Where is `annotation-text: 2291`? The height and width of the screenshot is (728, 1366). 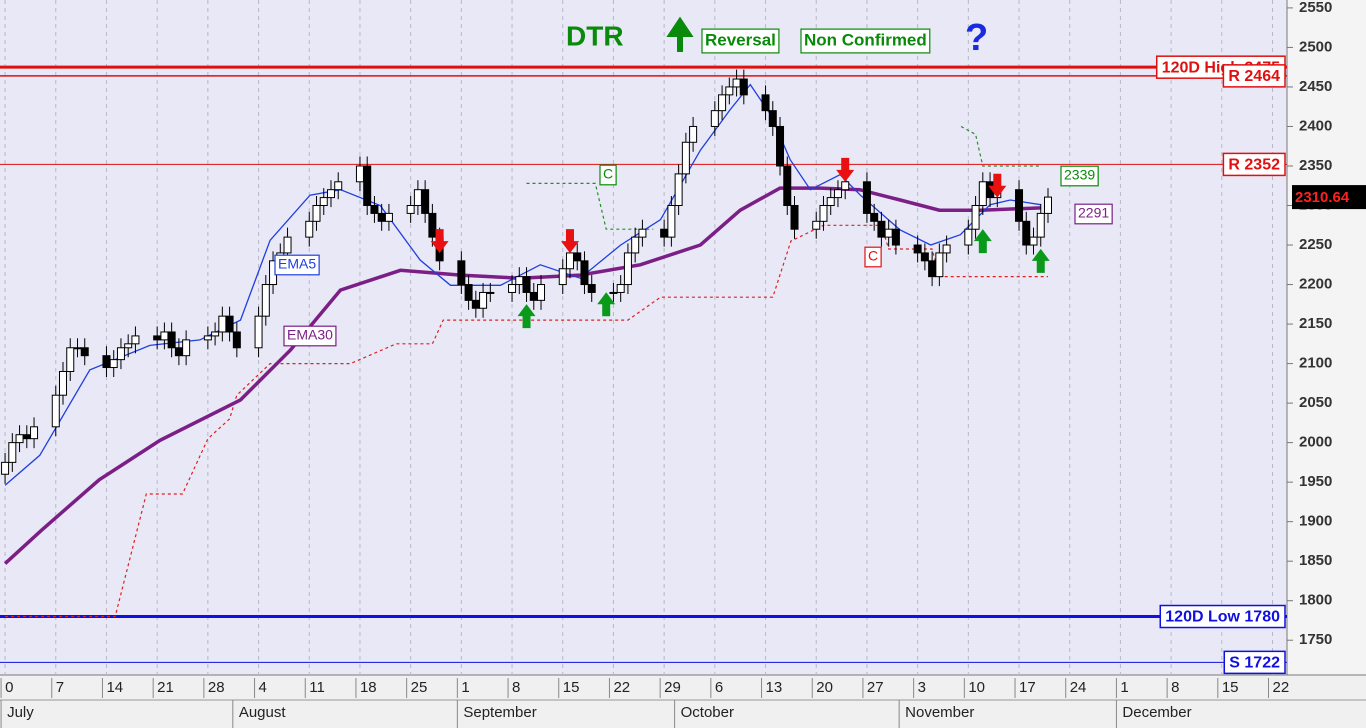 annotation-text: 2291 is located at coordinates (1093, 213).